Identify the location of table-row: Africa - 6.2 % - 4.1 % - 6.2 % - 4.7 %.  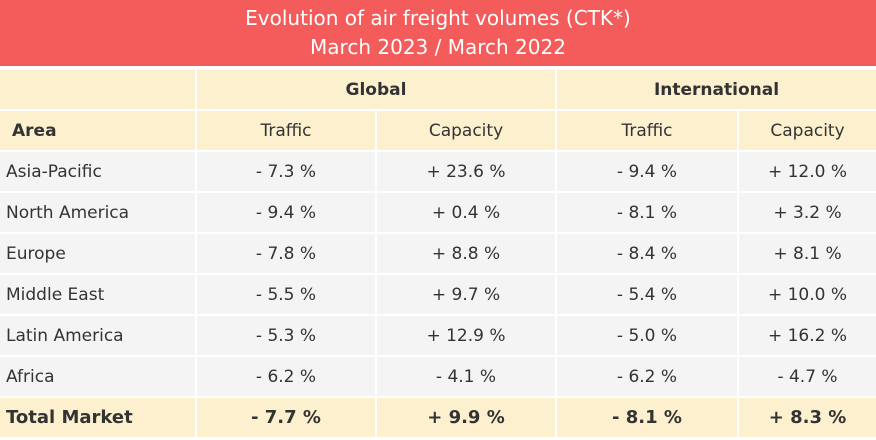
(438, 376).